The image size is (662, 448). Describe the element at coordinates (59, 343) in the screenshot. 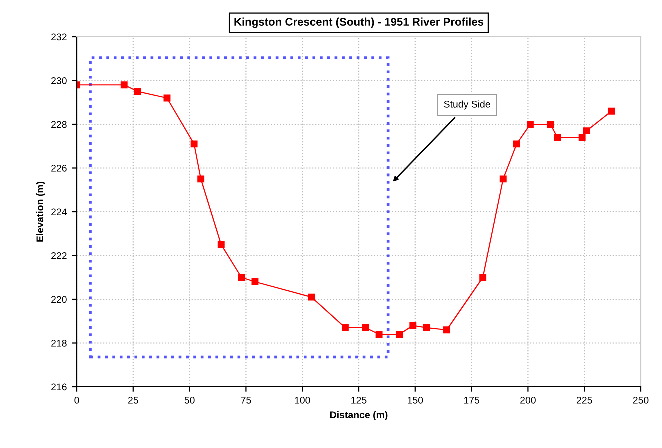

I see `y-tick-label: 218` at that location.